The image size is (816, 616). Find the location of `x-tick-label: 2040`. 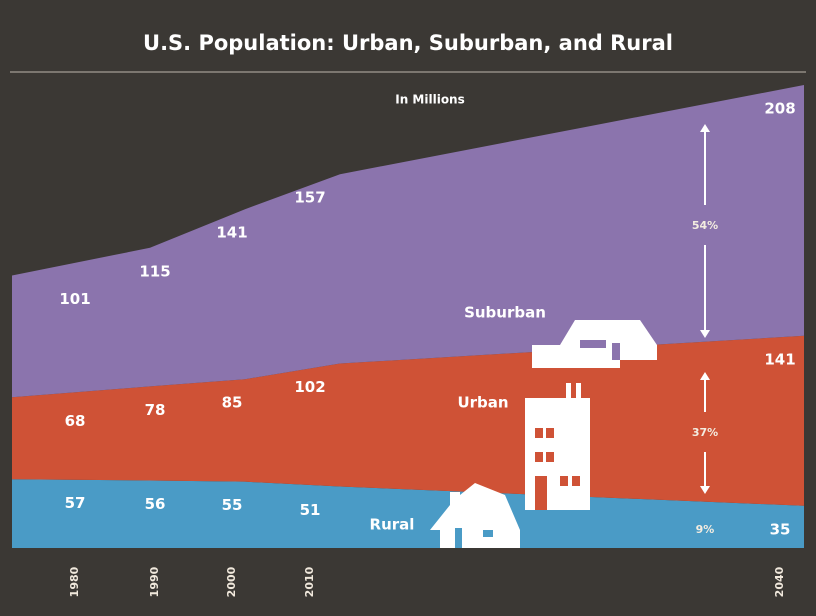

x-tick-label: 2040 is located at coordinates (779, 581).